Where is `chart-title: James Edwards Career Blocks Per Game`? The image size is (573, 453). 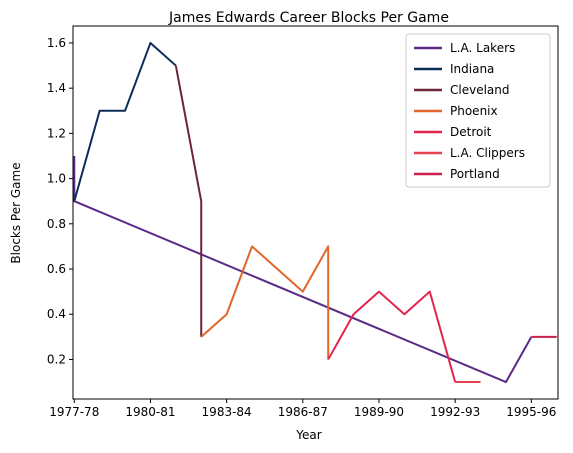 chart-title: James Edwards Career Blocks Per Game is located at coordinates (308, 18).